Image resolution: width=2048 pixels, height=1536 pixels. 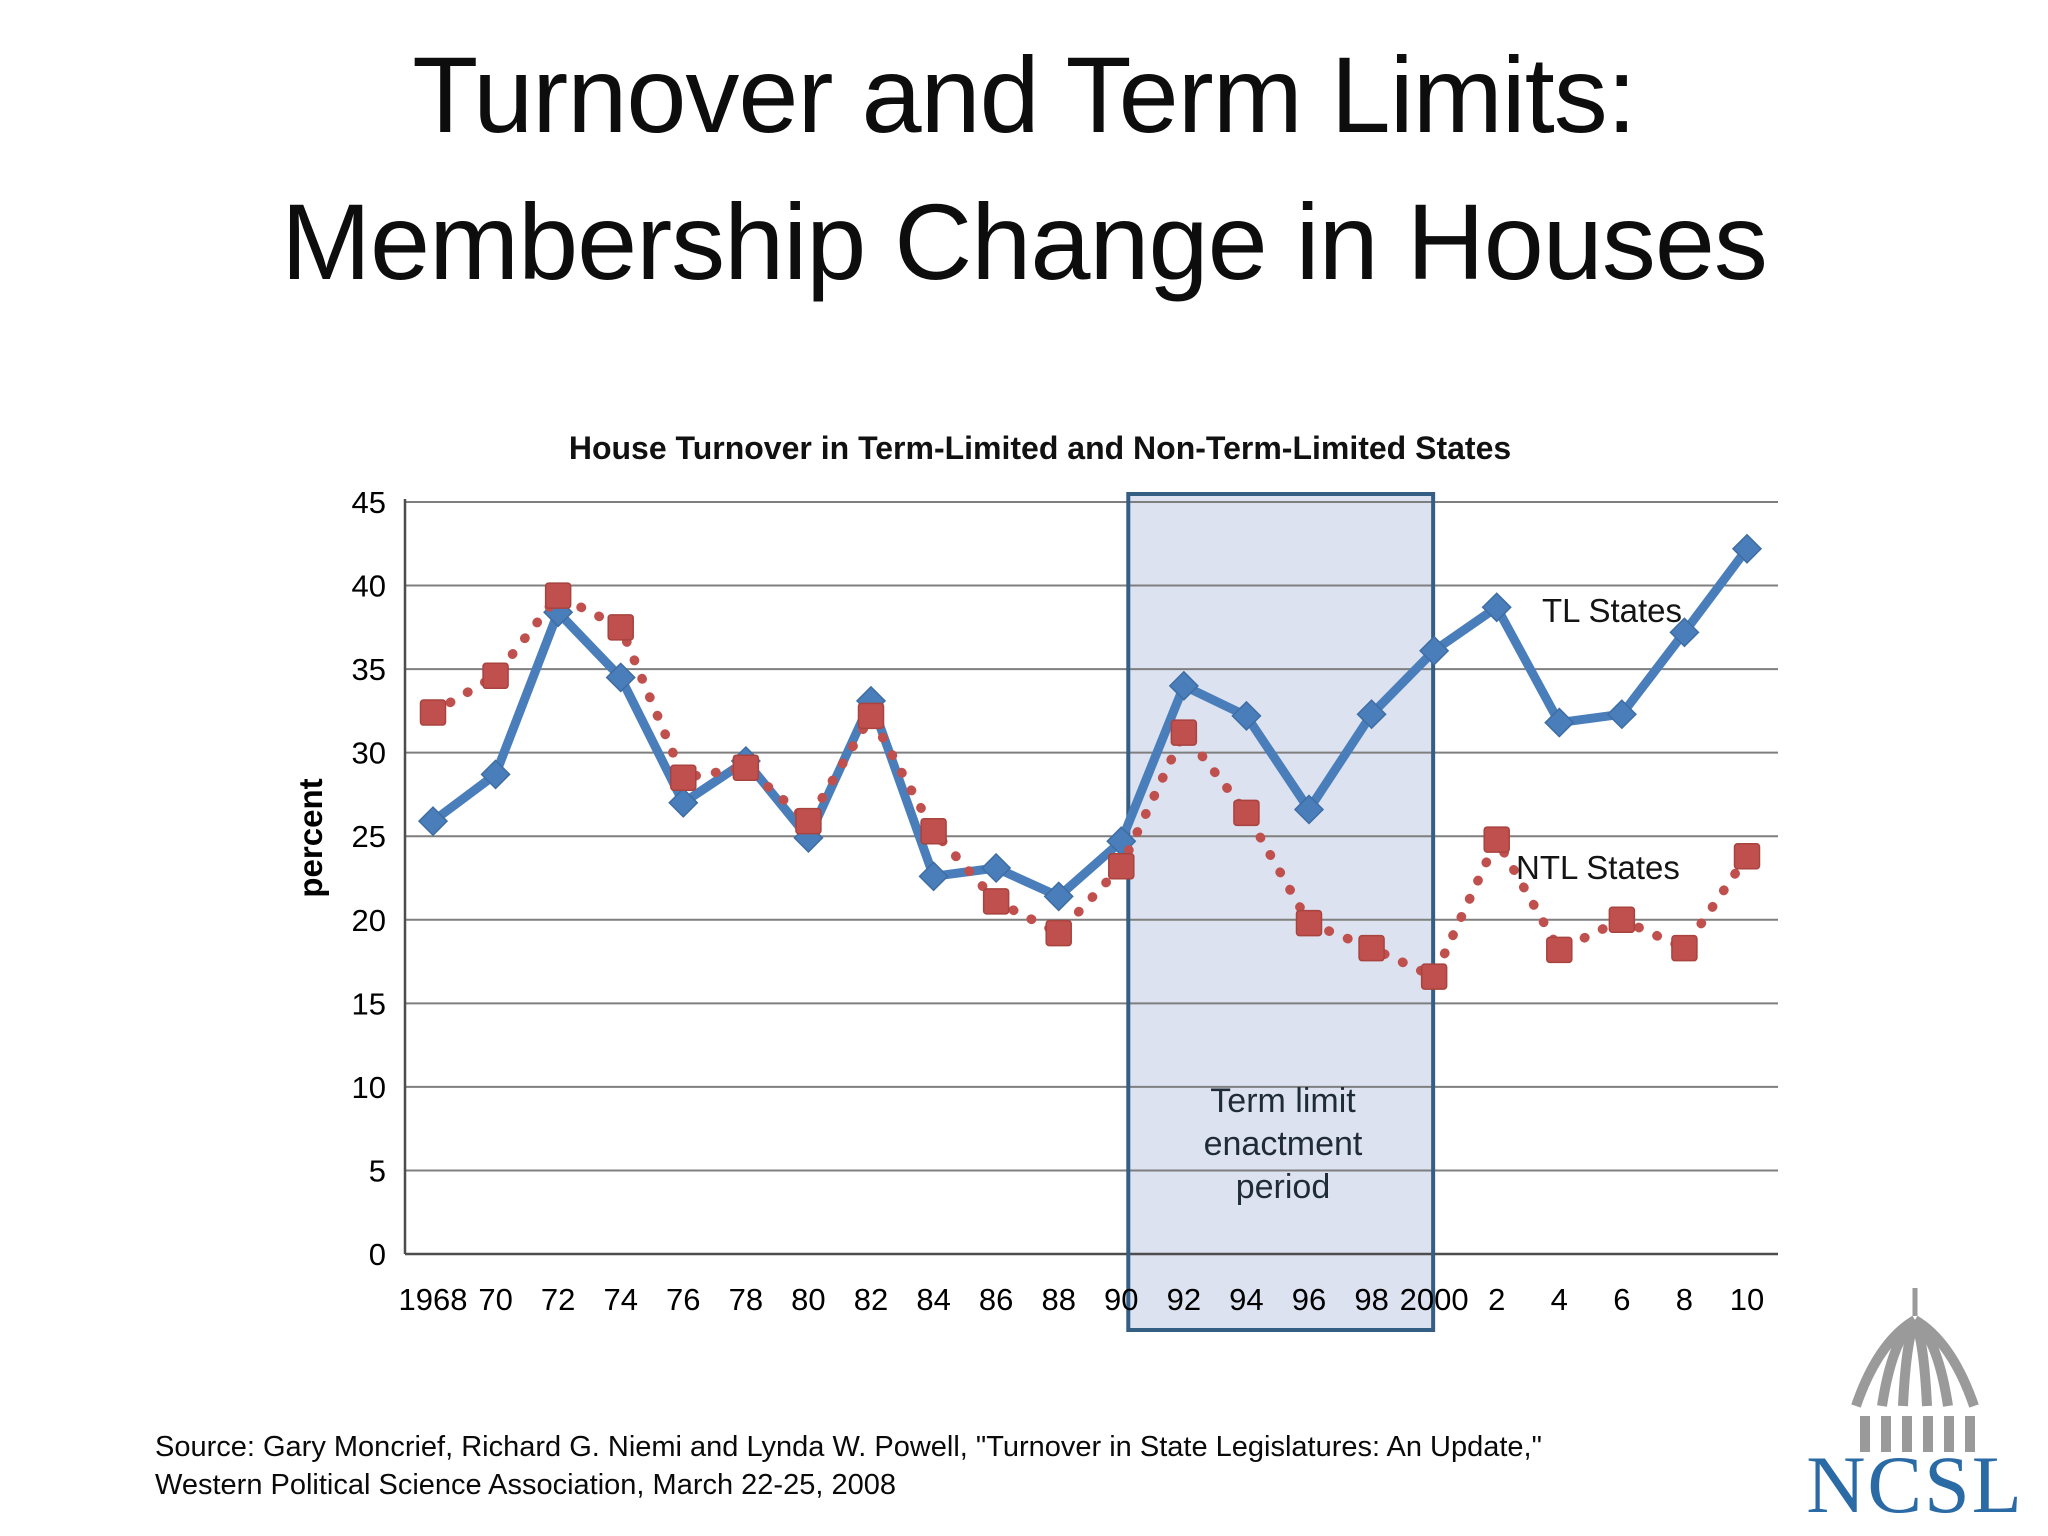 What do you see at coordinates (377, 1170) in the screenshot?
I see `y-tick-label: 5` at bounding box center [377, 1170].